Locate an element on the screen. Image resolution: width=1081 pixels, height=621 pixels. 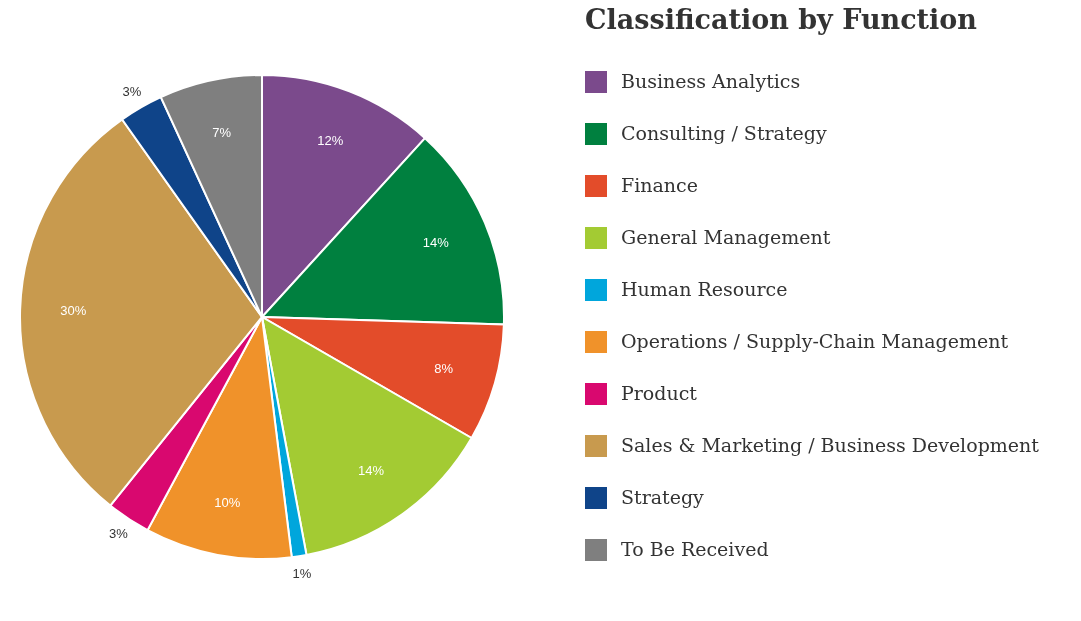
legend-label: Sales & Marketing / Business Development is located at coordinates (830, 445).